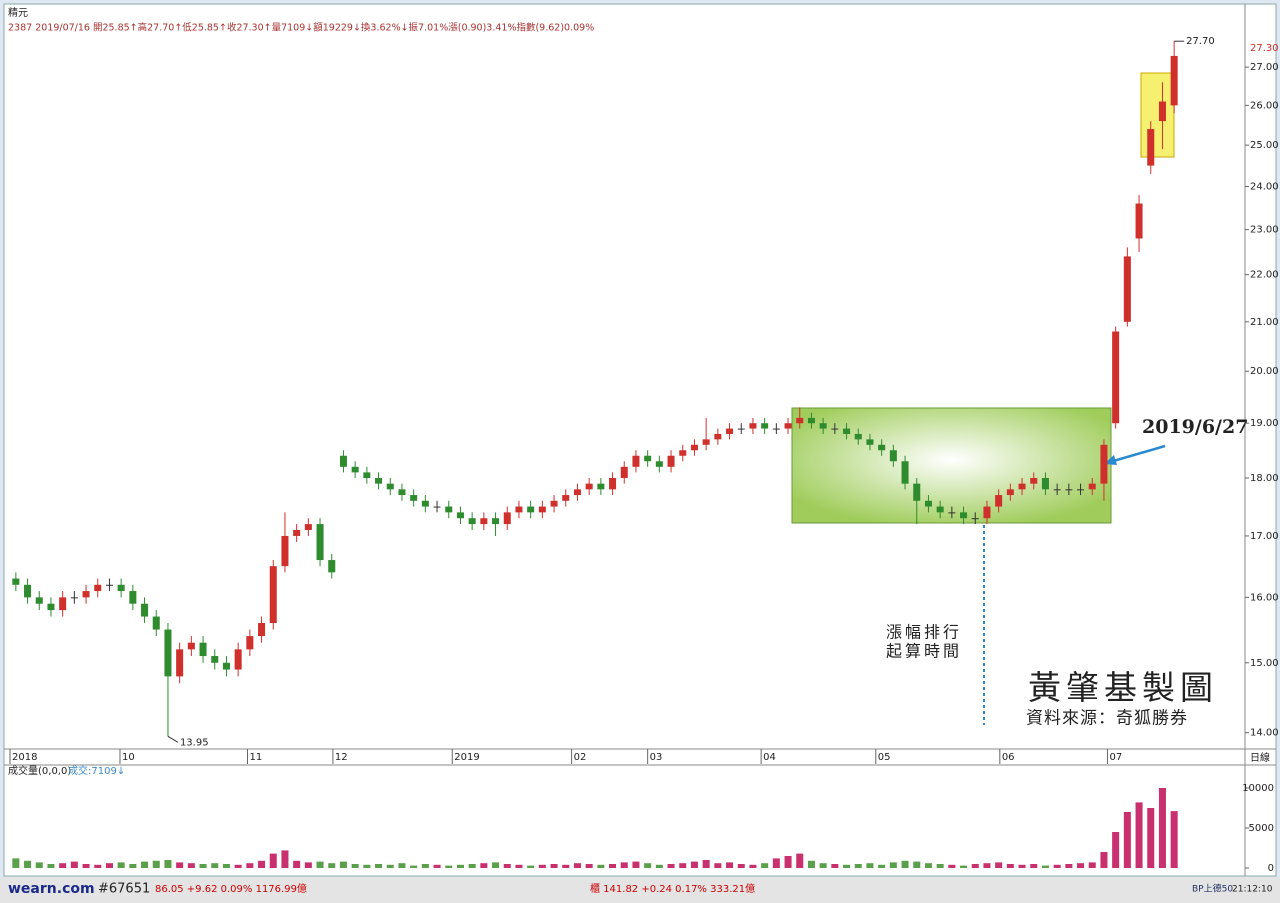 This screenshot has height=903, width=1280. I want to click on source: 資料來源：奇狐勝券, so click(1107, 719).